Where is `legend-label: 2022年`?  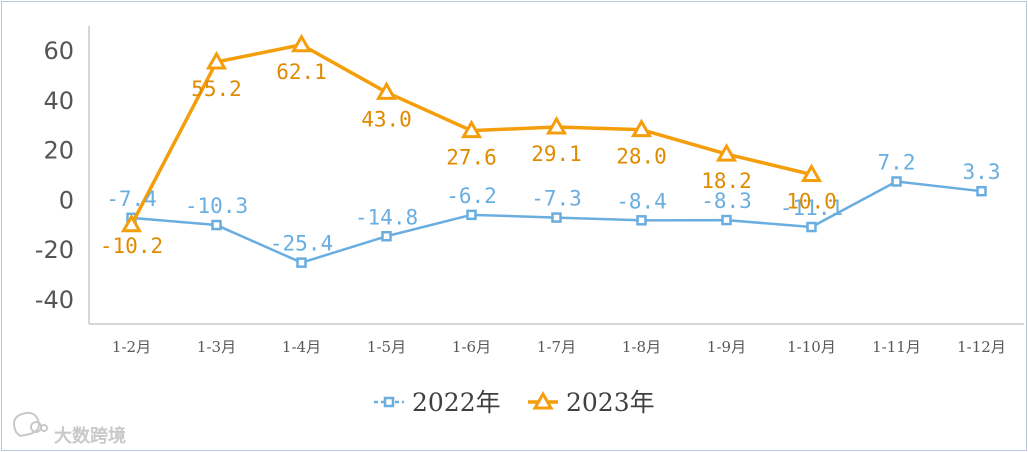
legend-label: 2022年 is located at coordinates (456, 402).